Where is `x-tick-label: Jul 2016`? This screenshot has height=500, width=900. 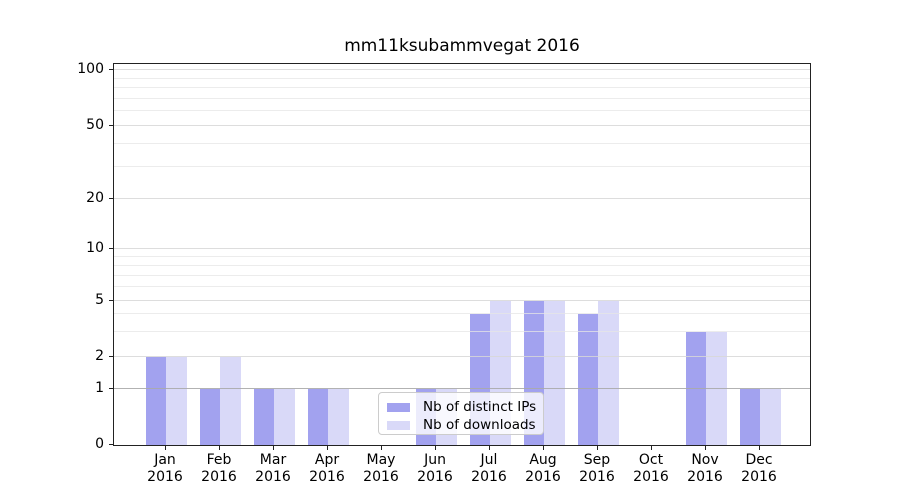 x-tick-label: Jul 2016 is located at coordinates (489, 468).